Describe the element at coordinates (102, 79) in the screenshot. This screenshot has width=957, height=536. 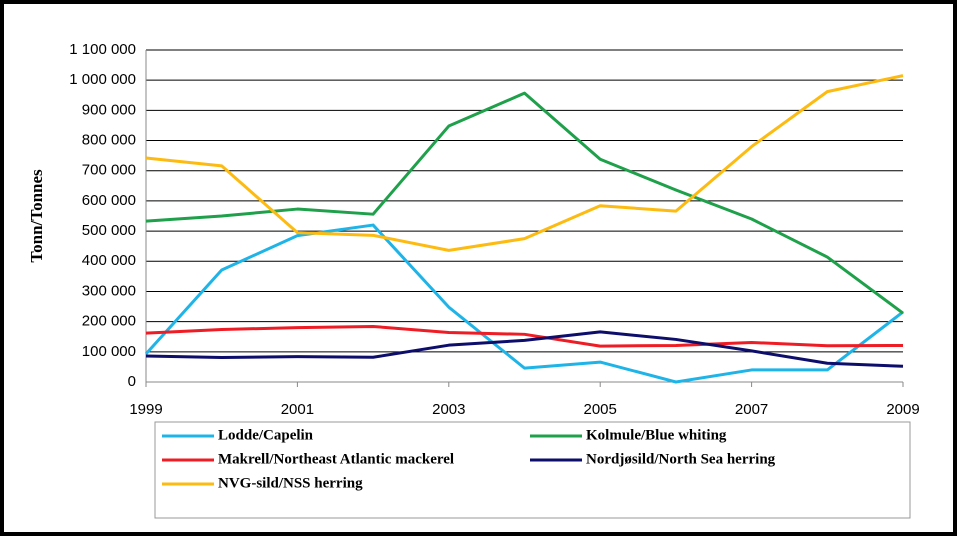
I see `y-tick-label: 1 000 000` at that location.